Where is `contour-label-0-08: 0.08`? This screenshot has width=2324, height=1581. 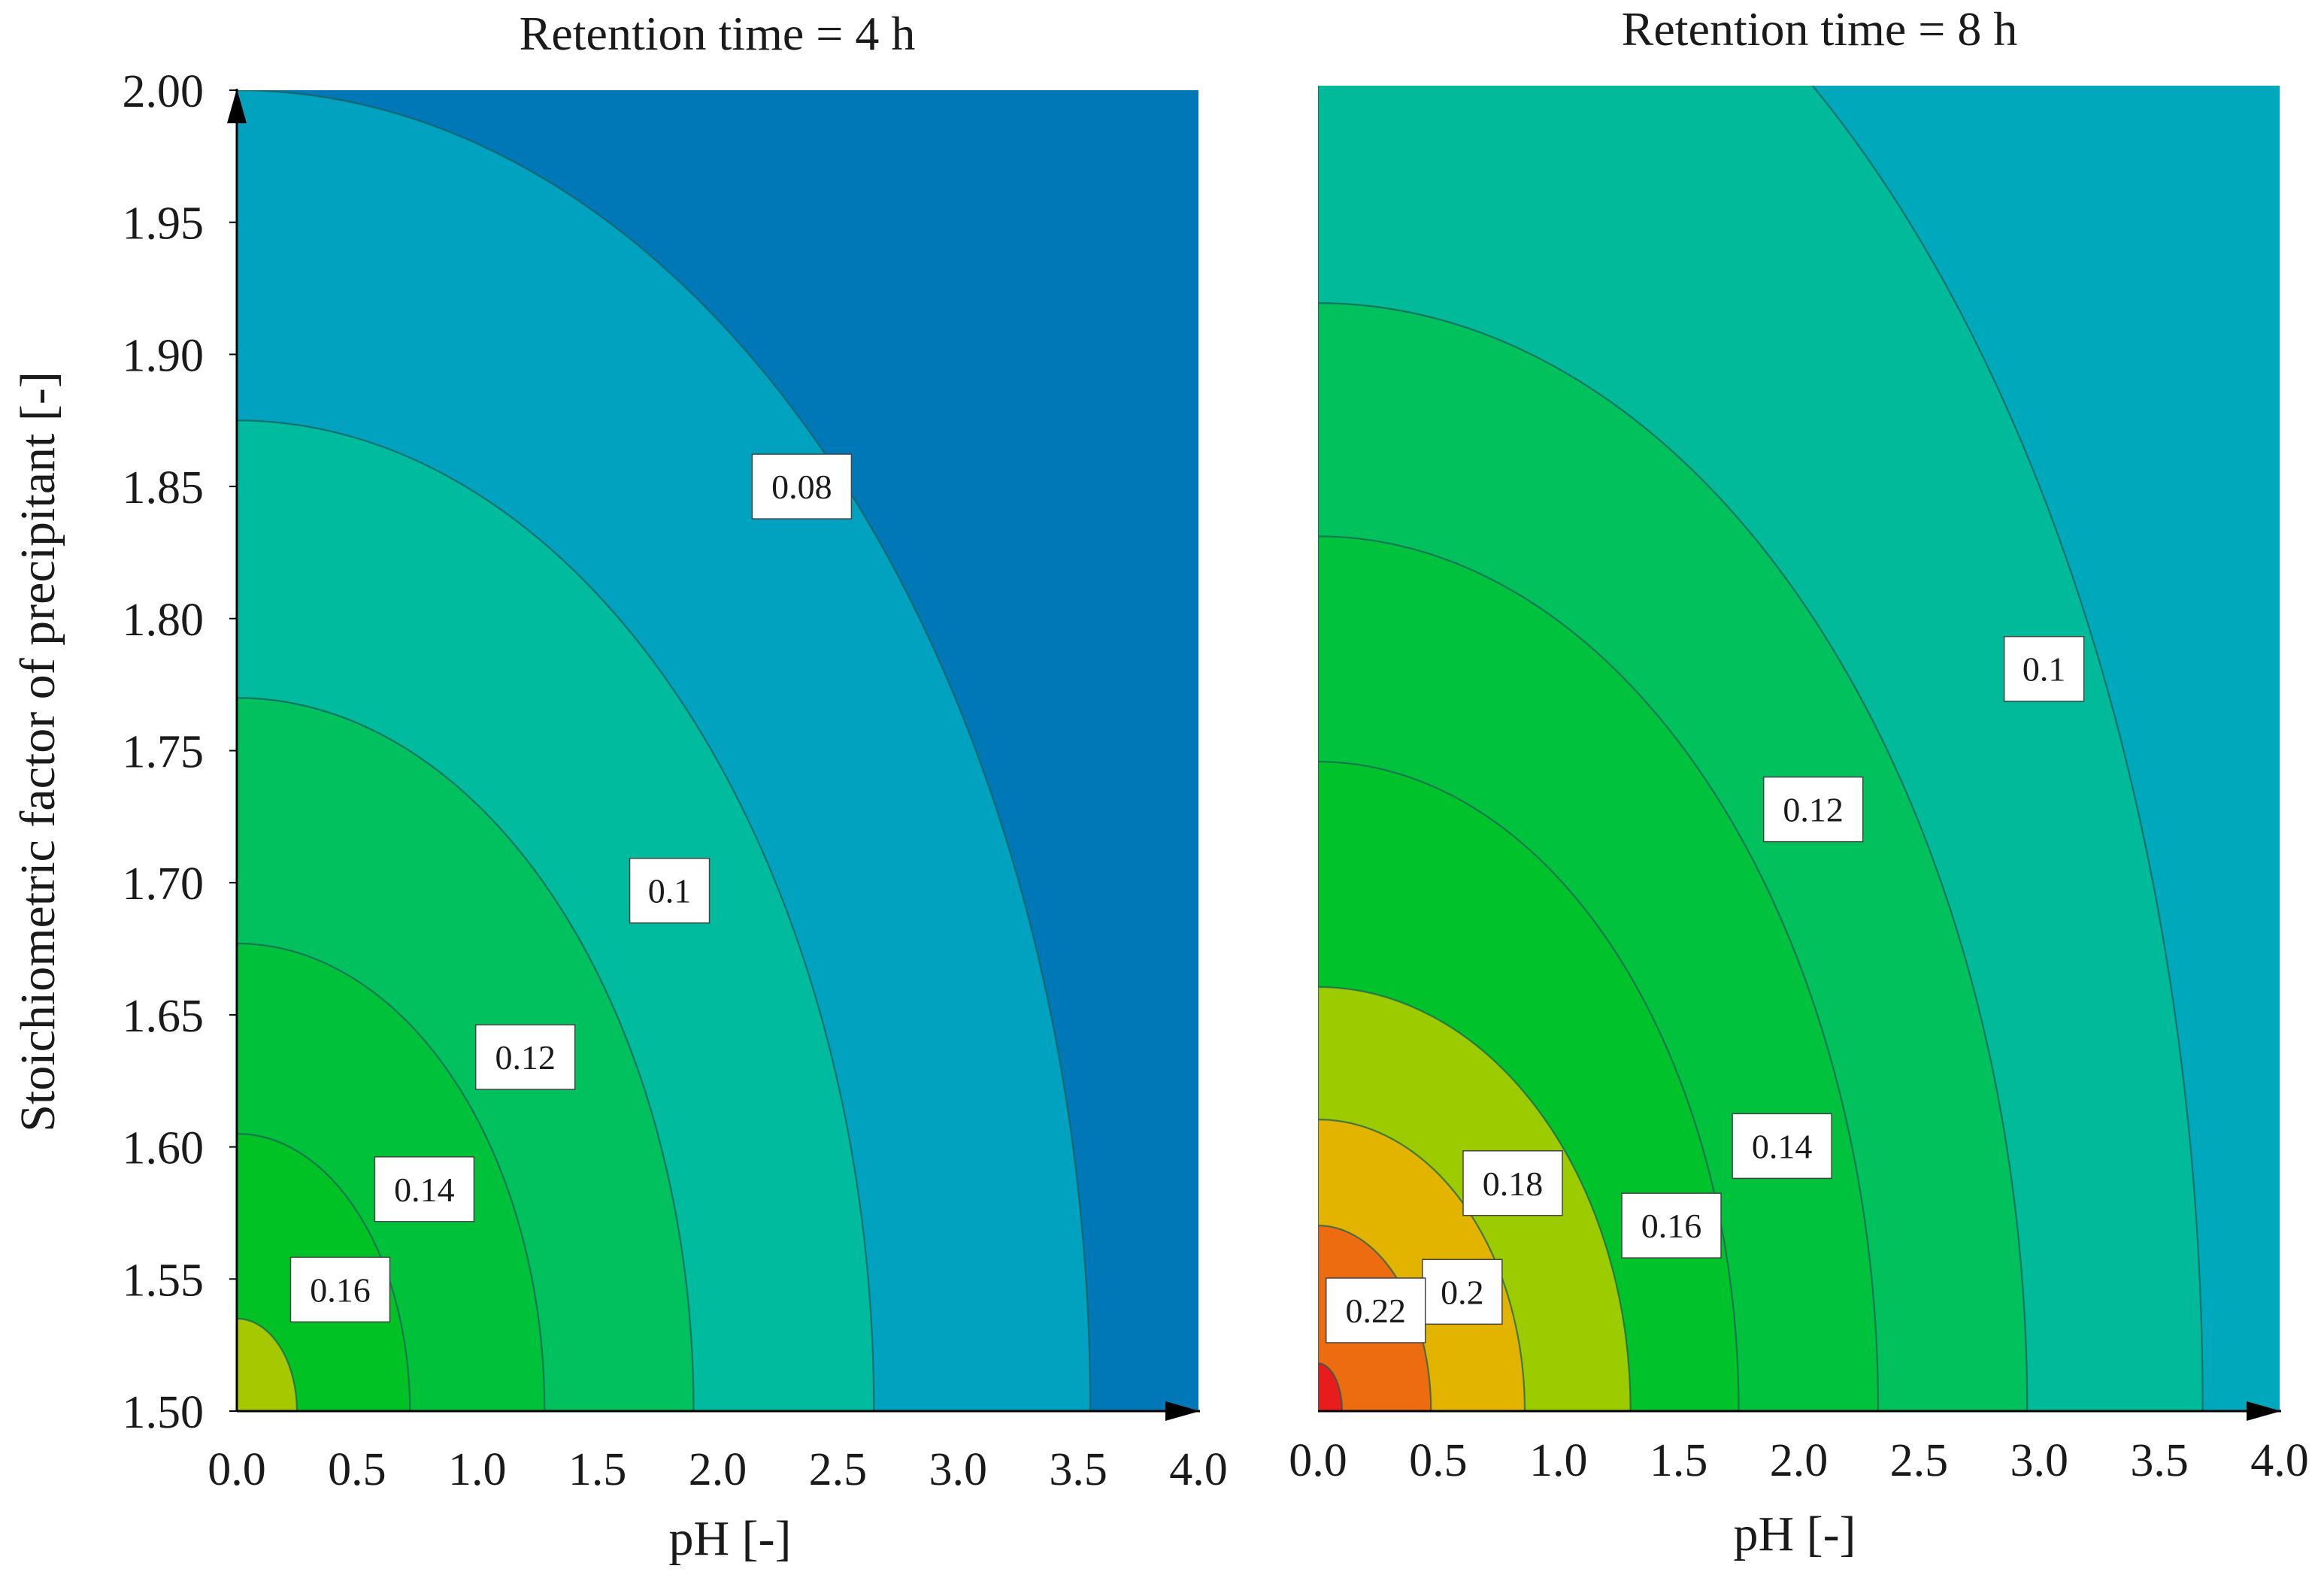
contour-label-0-08: 0.08 is located at coordinates (802, 486).